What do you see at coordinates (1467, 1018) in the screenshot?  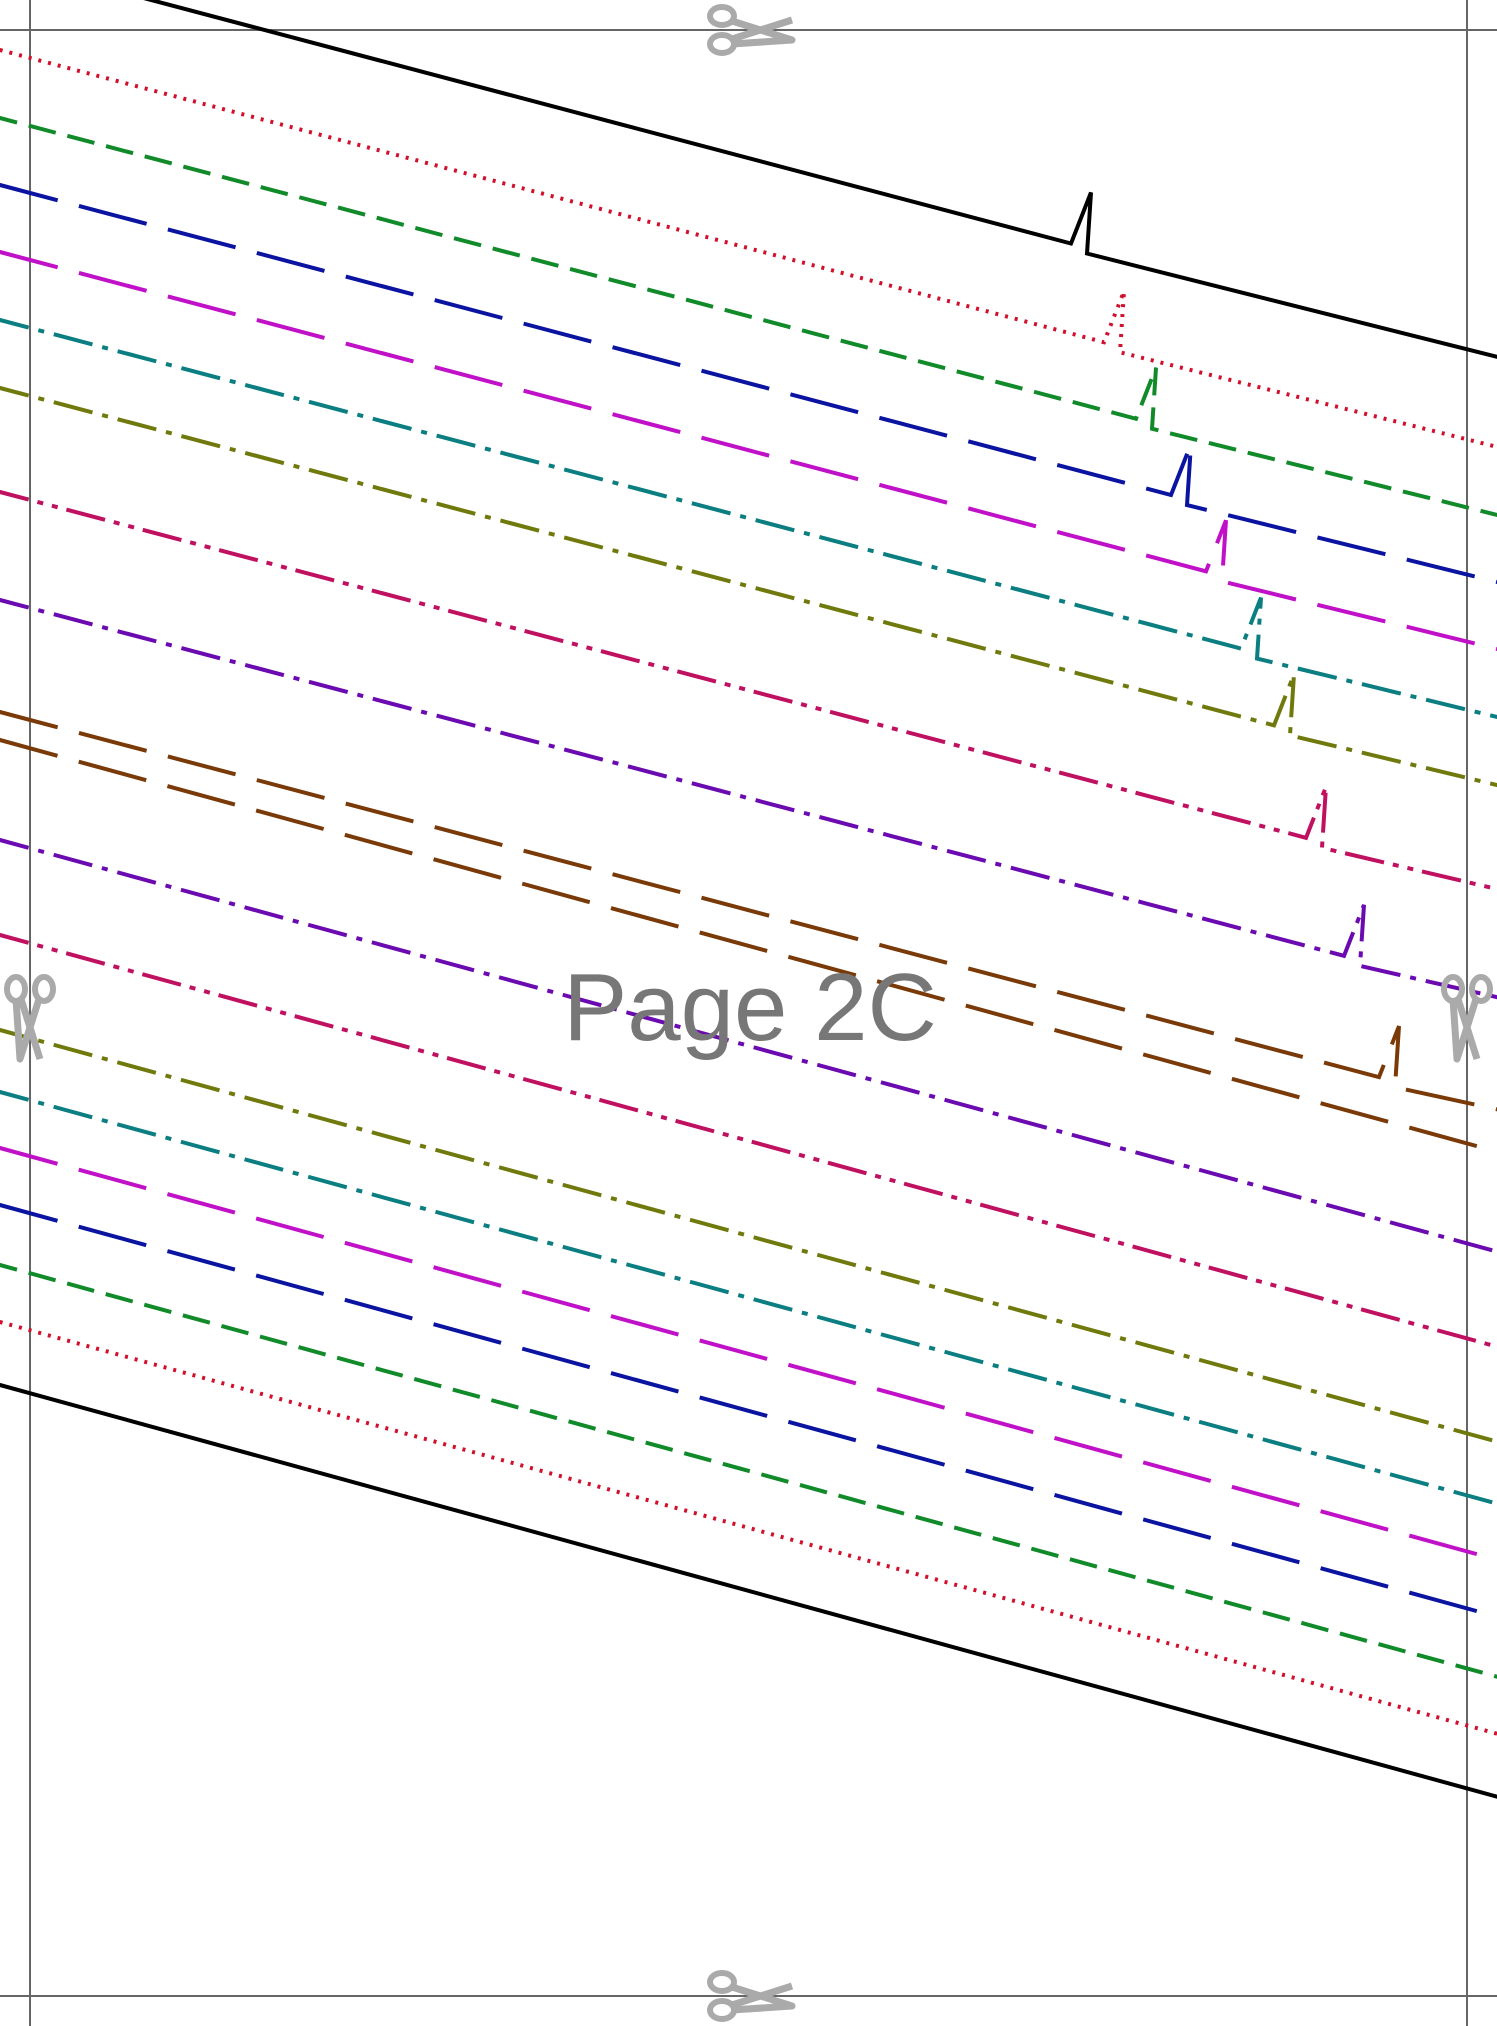 I see `scissors-right-icon` at bounding box center [1467, 1018].